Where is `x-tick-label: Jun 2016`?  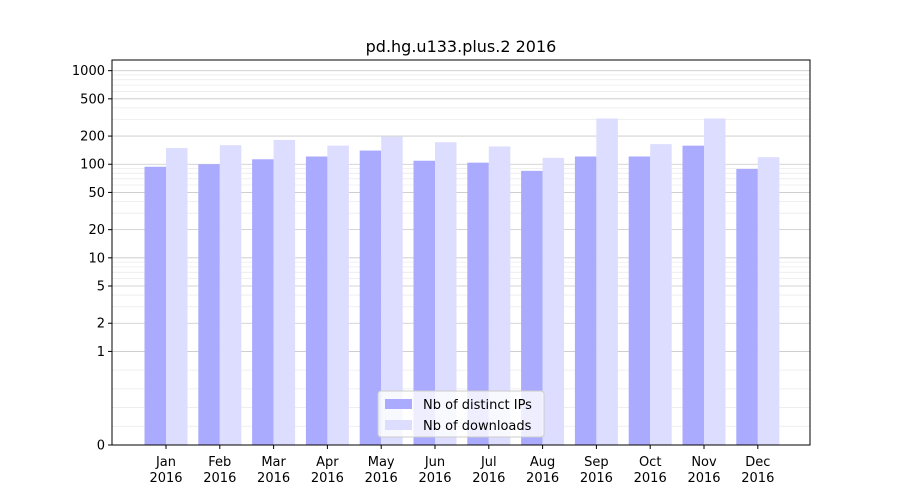 x-tick-label: Jun 2016 is located at coordinates (434, 470).